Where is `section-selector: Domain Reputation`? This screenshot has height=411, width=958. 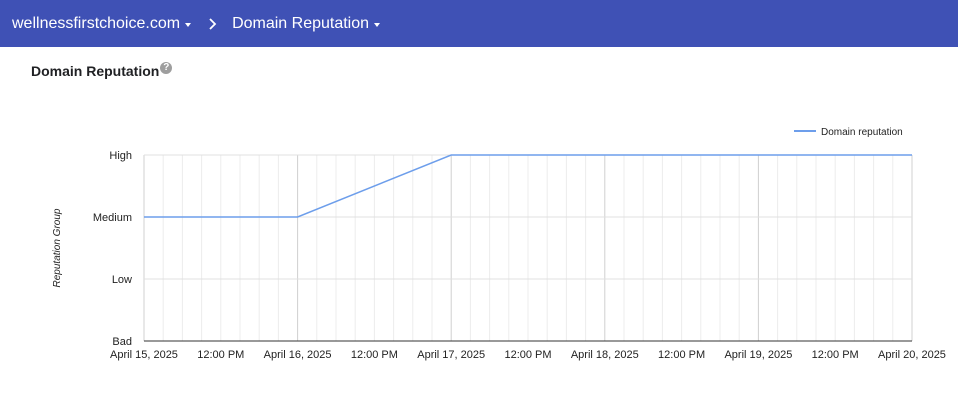
section-selector: Domain Reputation is located at coordinates (306, 23).